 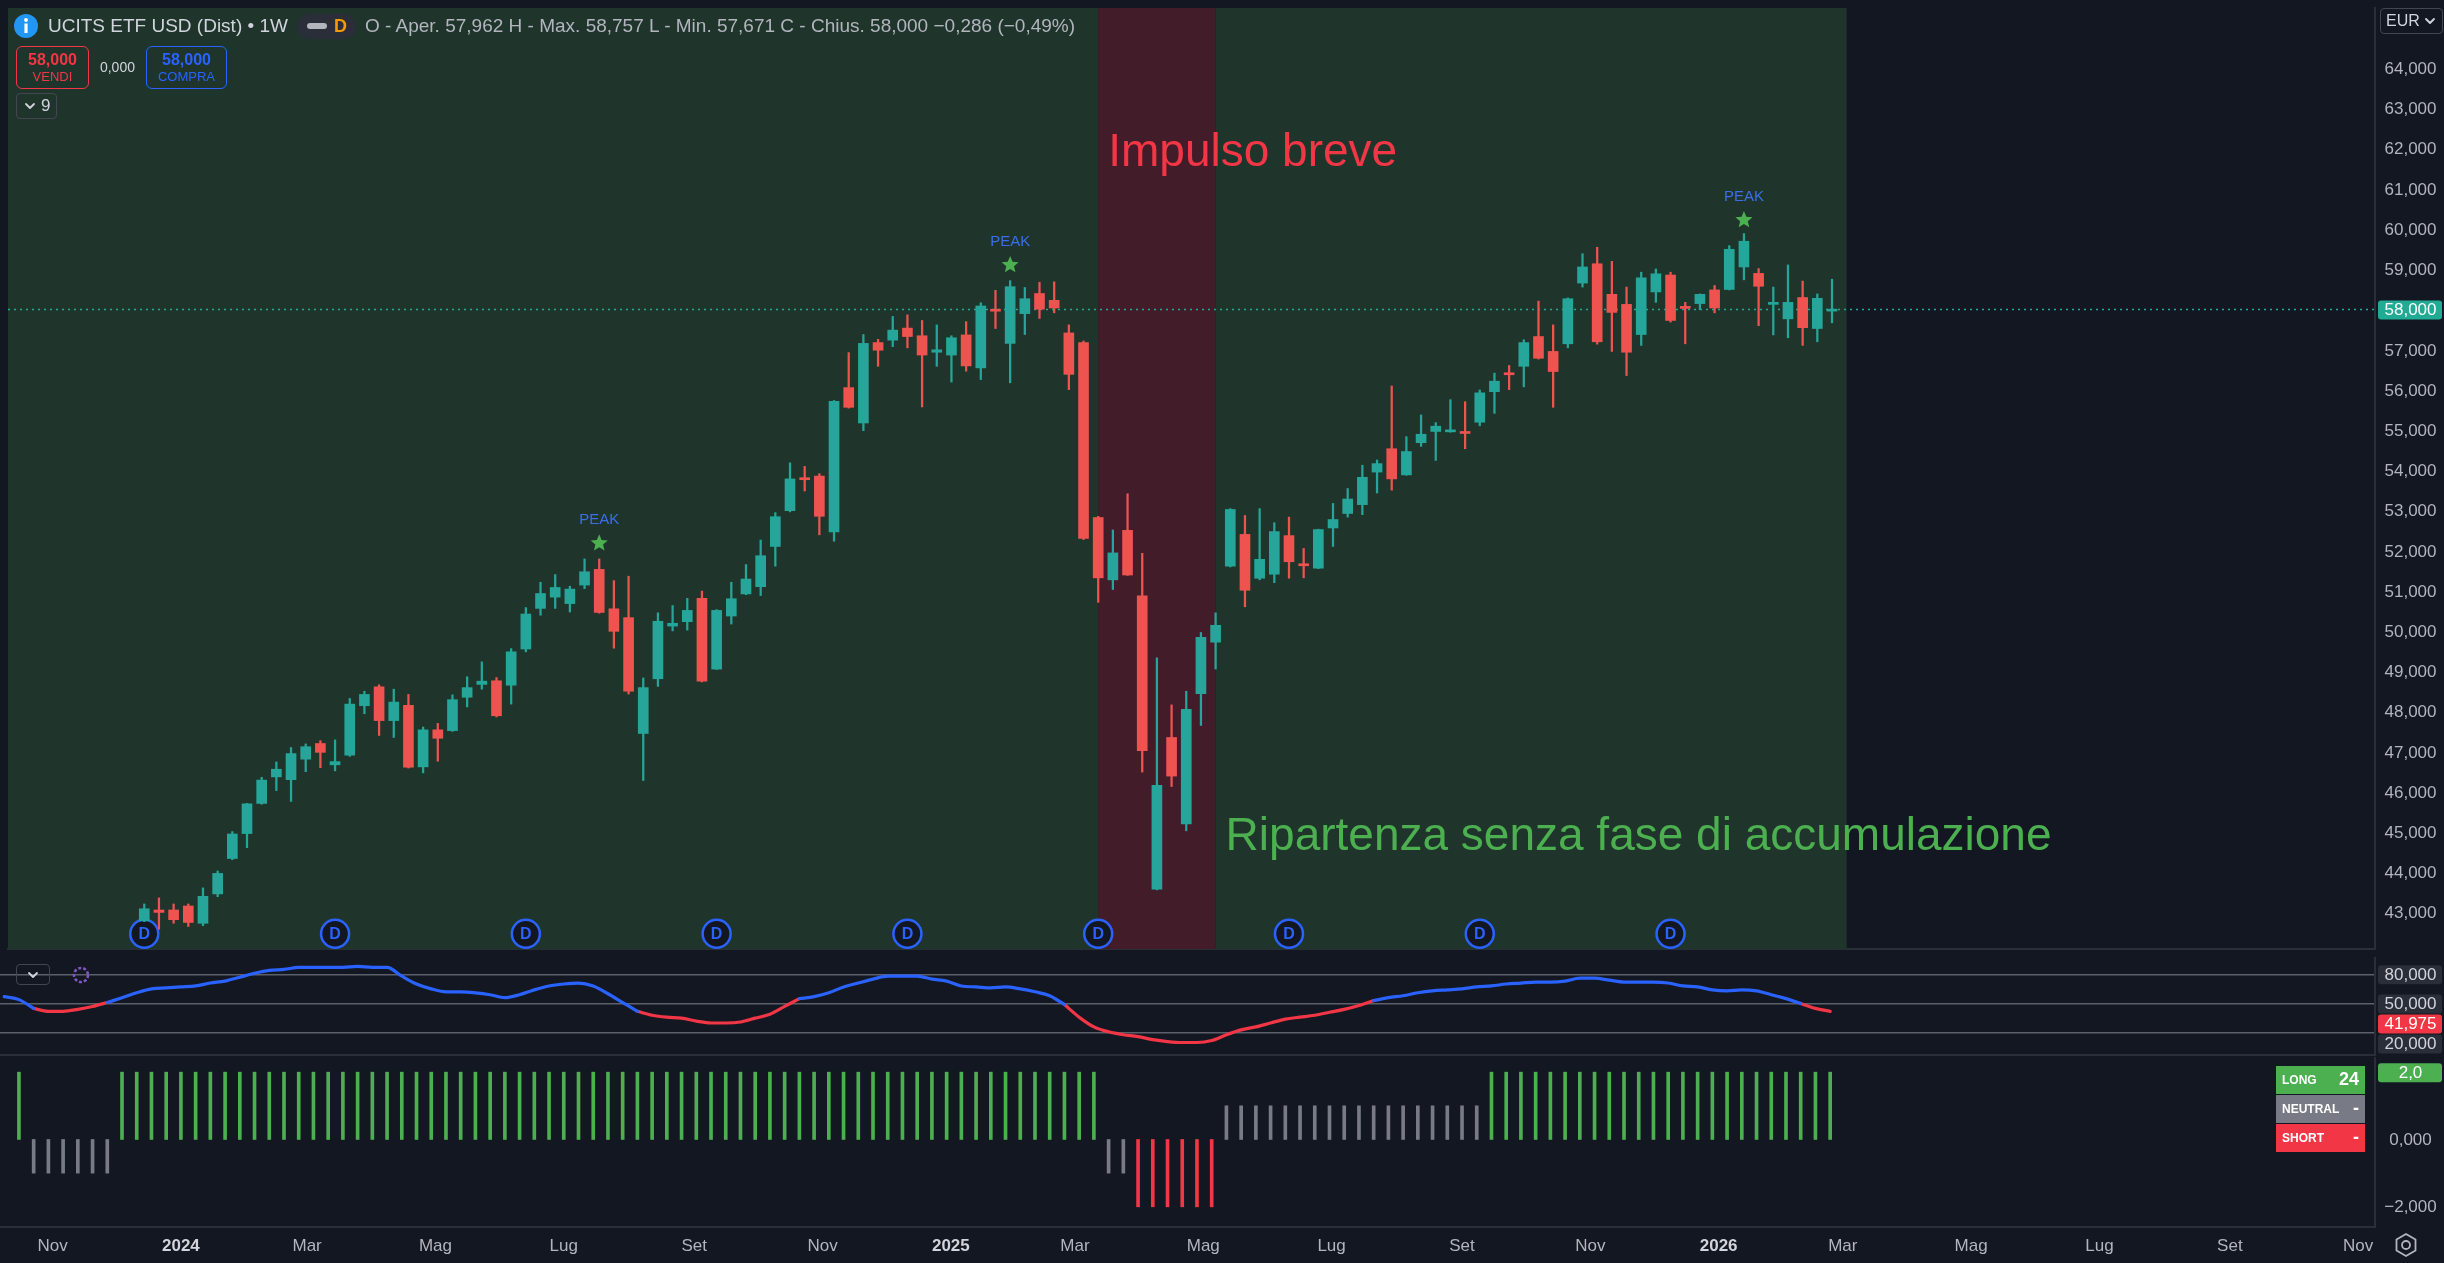 What do you see at coordinates (2410, 109) in the screenshot?
I see `y-tick-label: 63,000` at bounding box center [2410, 109].